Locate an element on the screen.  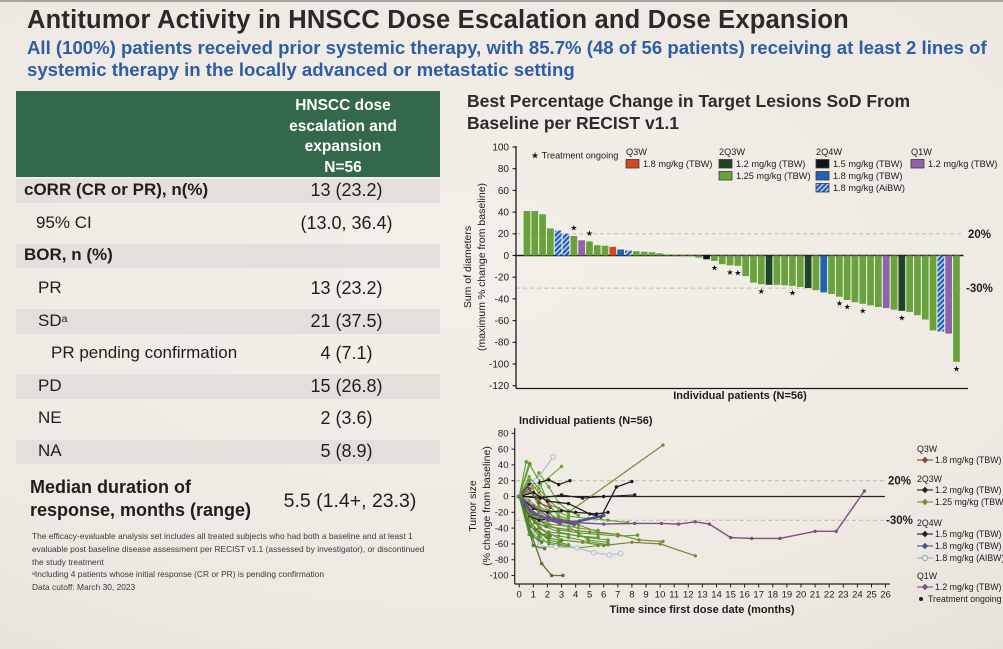
svg-text: (% change from baseline) is located at coordinates (487, 506).